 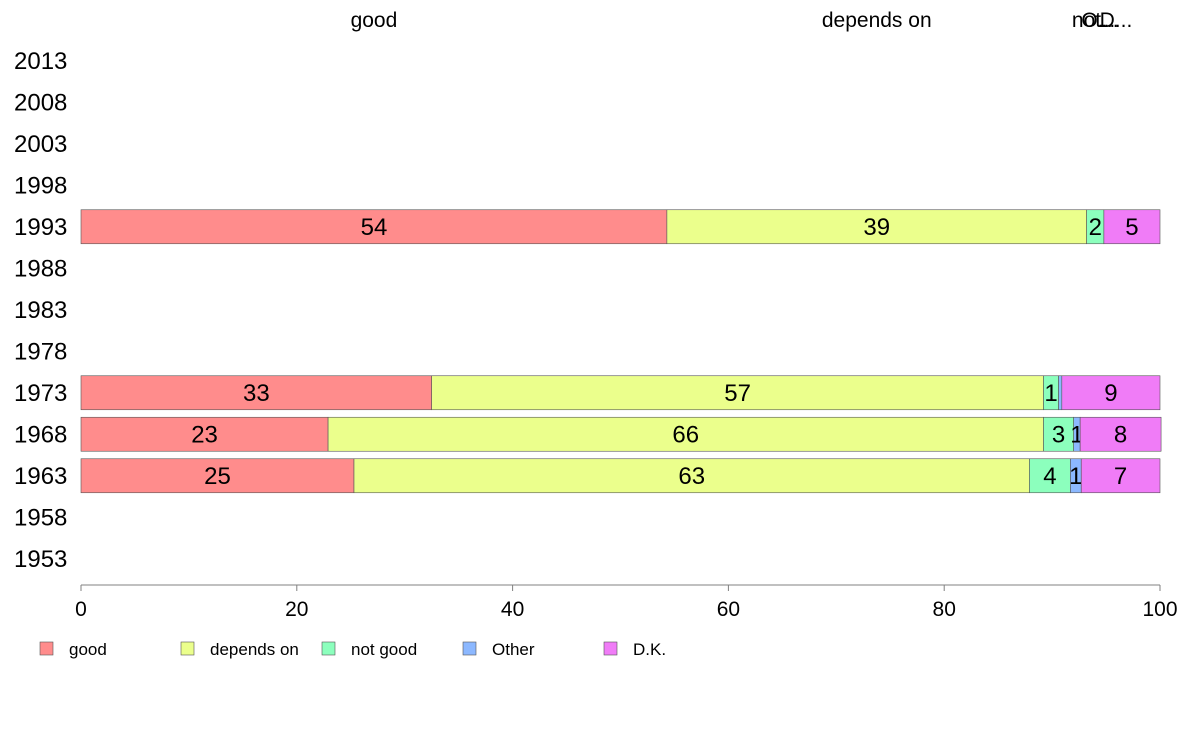 What do you see at coordinates (728, 609) in the screenshot?
I see `x-tick-label: 60` at bounding box center [728, 609].